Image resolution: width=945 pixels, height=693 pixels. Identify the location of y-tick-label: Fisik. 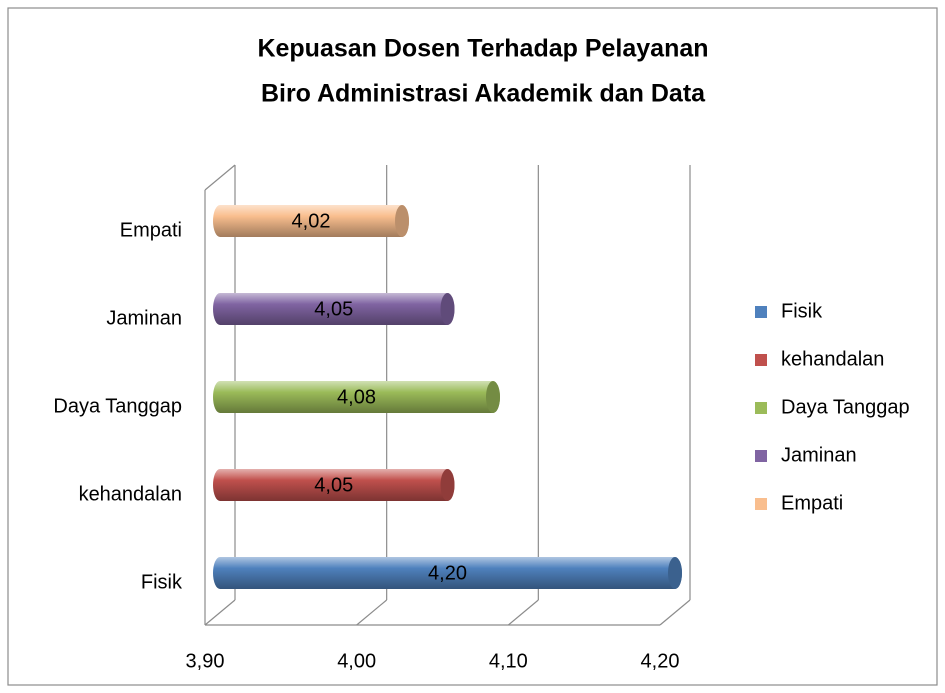
(162, 582).